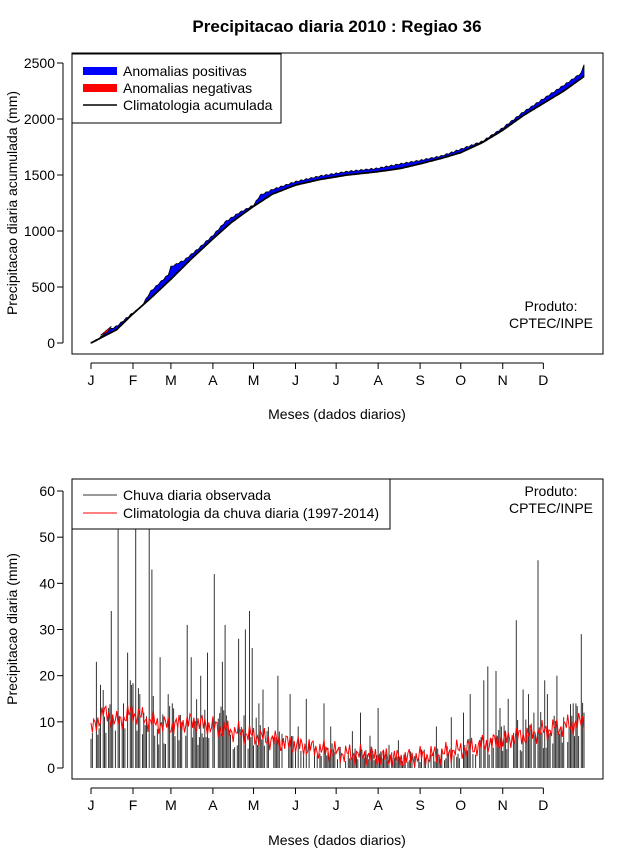  What do you see at coordinates (39, 63) in the screenshot?
I see `y-tick-label: 2500` at bounding box center [39, 63].